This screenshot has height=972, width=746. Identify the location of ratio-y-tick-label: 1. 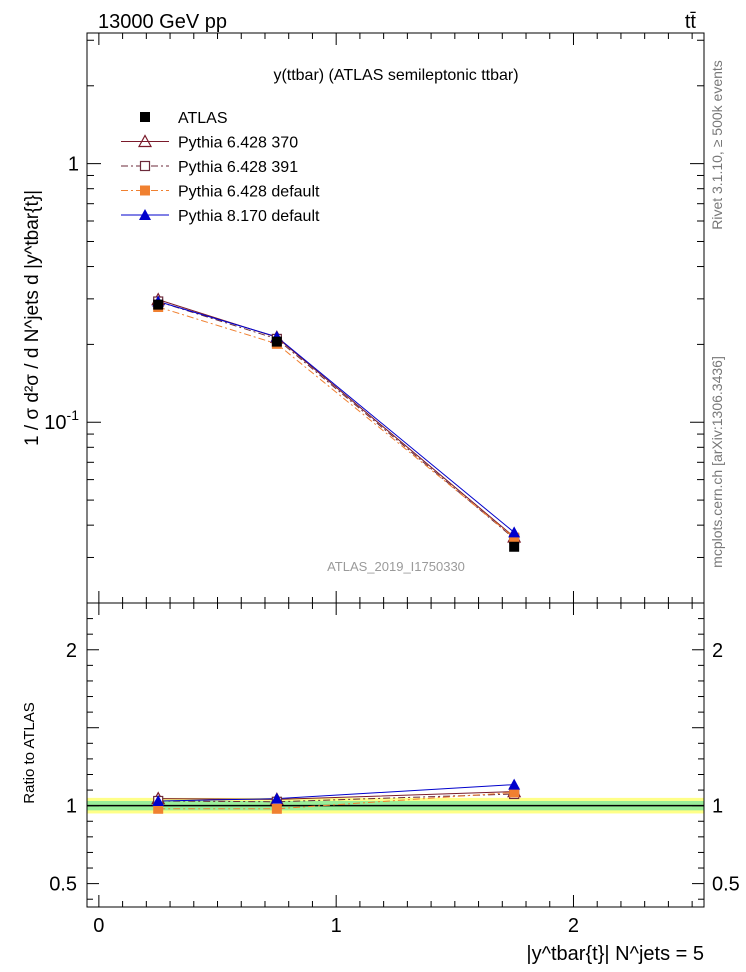
(71, 807).